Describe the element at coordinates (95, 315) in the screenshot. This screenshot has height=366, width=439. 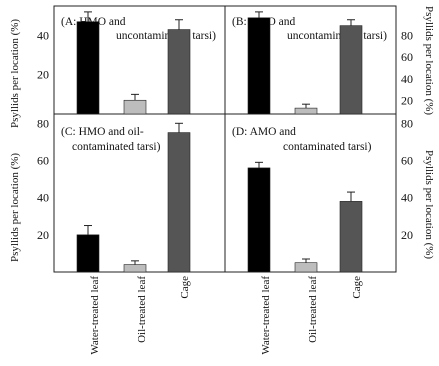
I see `category-label-c-1: Water-treated leaf` at that location.